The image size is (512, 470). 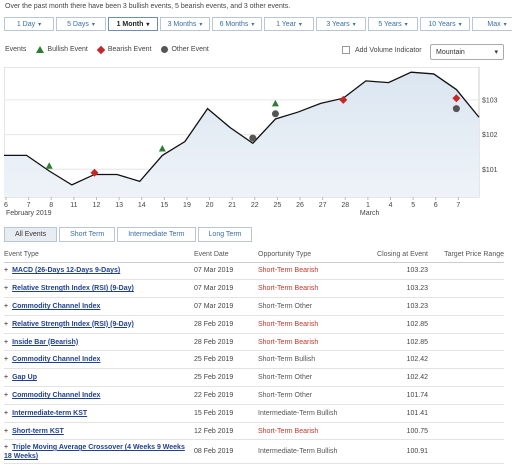 I want to click on col-event-date: Event Date, so click(x=226, y=255).